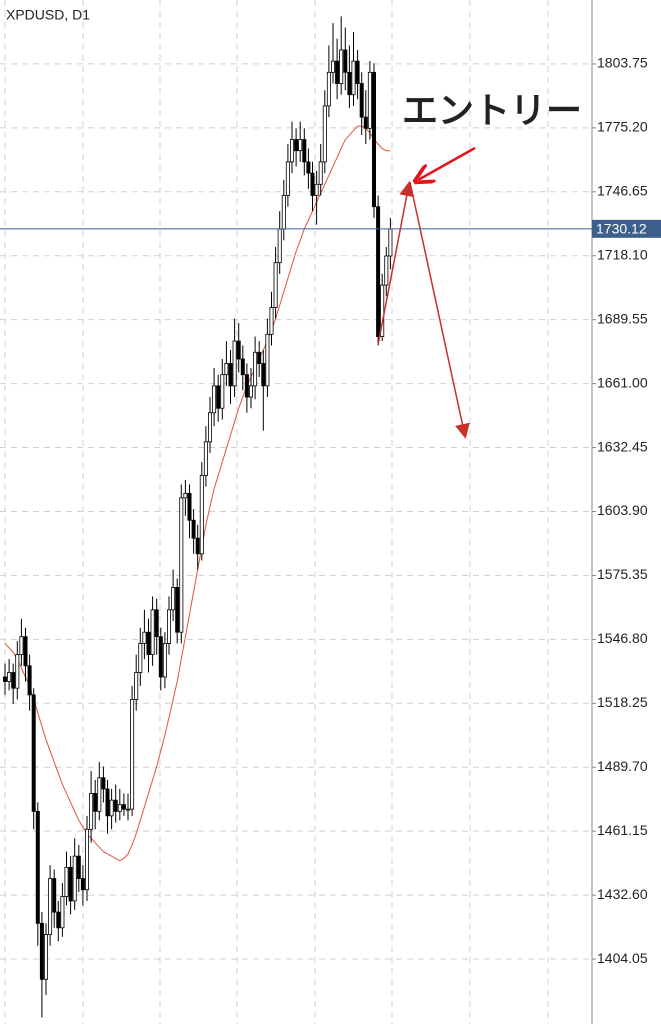  Describe the element at coordinates (622, 254) in the screenshot. I see `y-tick-label: 1718.10` at that location.